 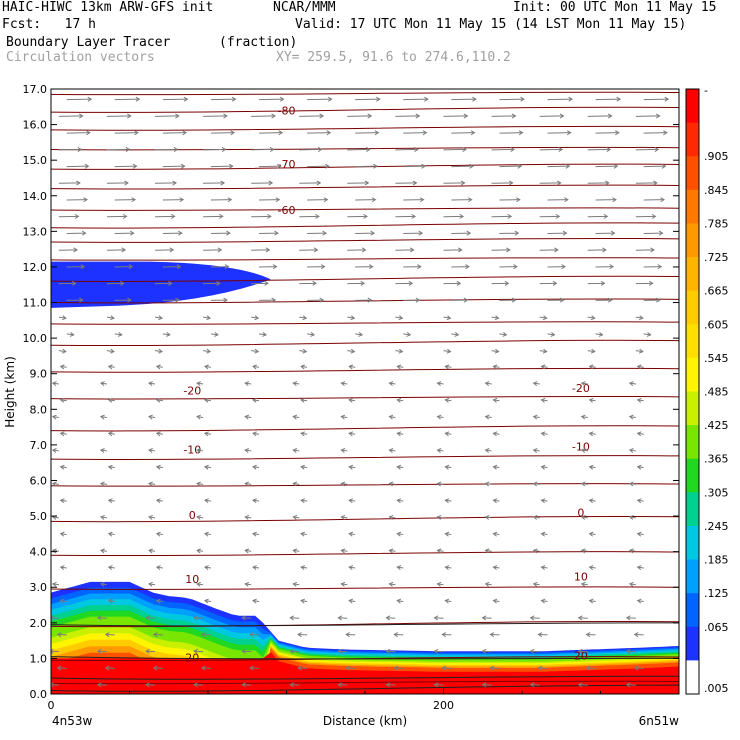 What do you see at coordinates (716, 526) in the screenshot?
I see `colorbar-label: .245` at bounding box center [716, 526].